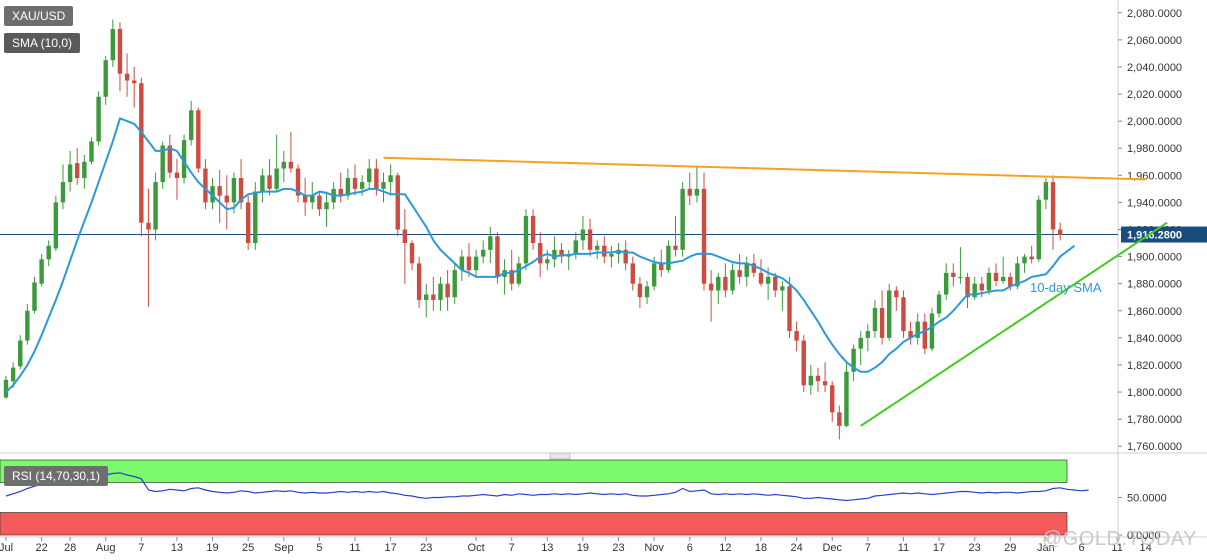 The width and height of the screenshot is (1207, 560). Describe the element at coordinates (1154, 14) in the screenshot. I see `price-tick-label: 2,080.0000` at that location.